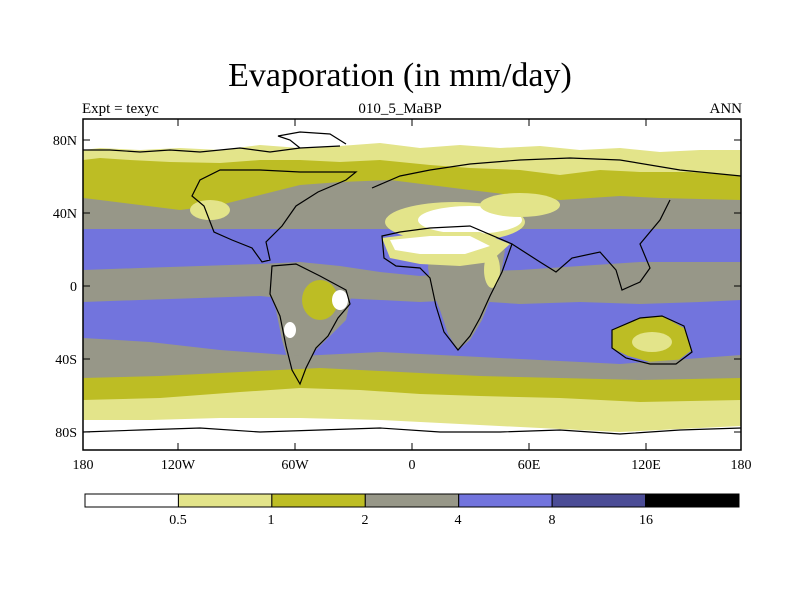 Image resolution: width=800 pixels, height=600 pixels. I want to click on lat-label-0: 0, so click(73, 287).